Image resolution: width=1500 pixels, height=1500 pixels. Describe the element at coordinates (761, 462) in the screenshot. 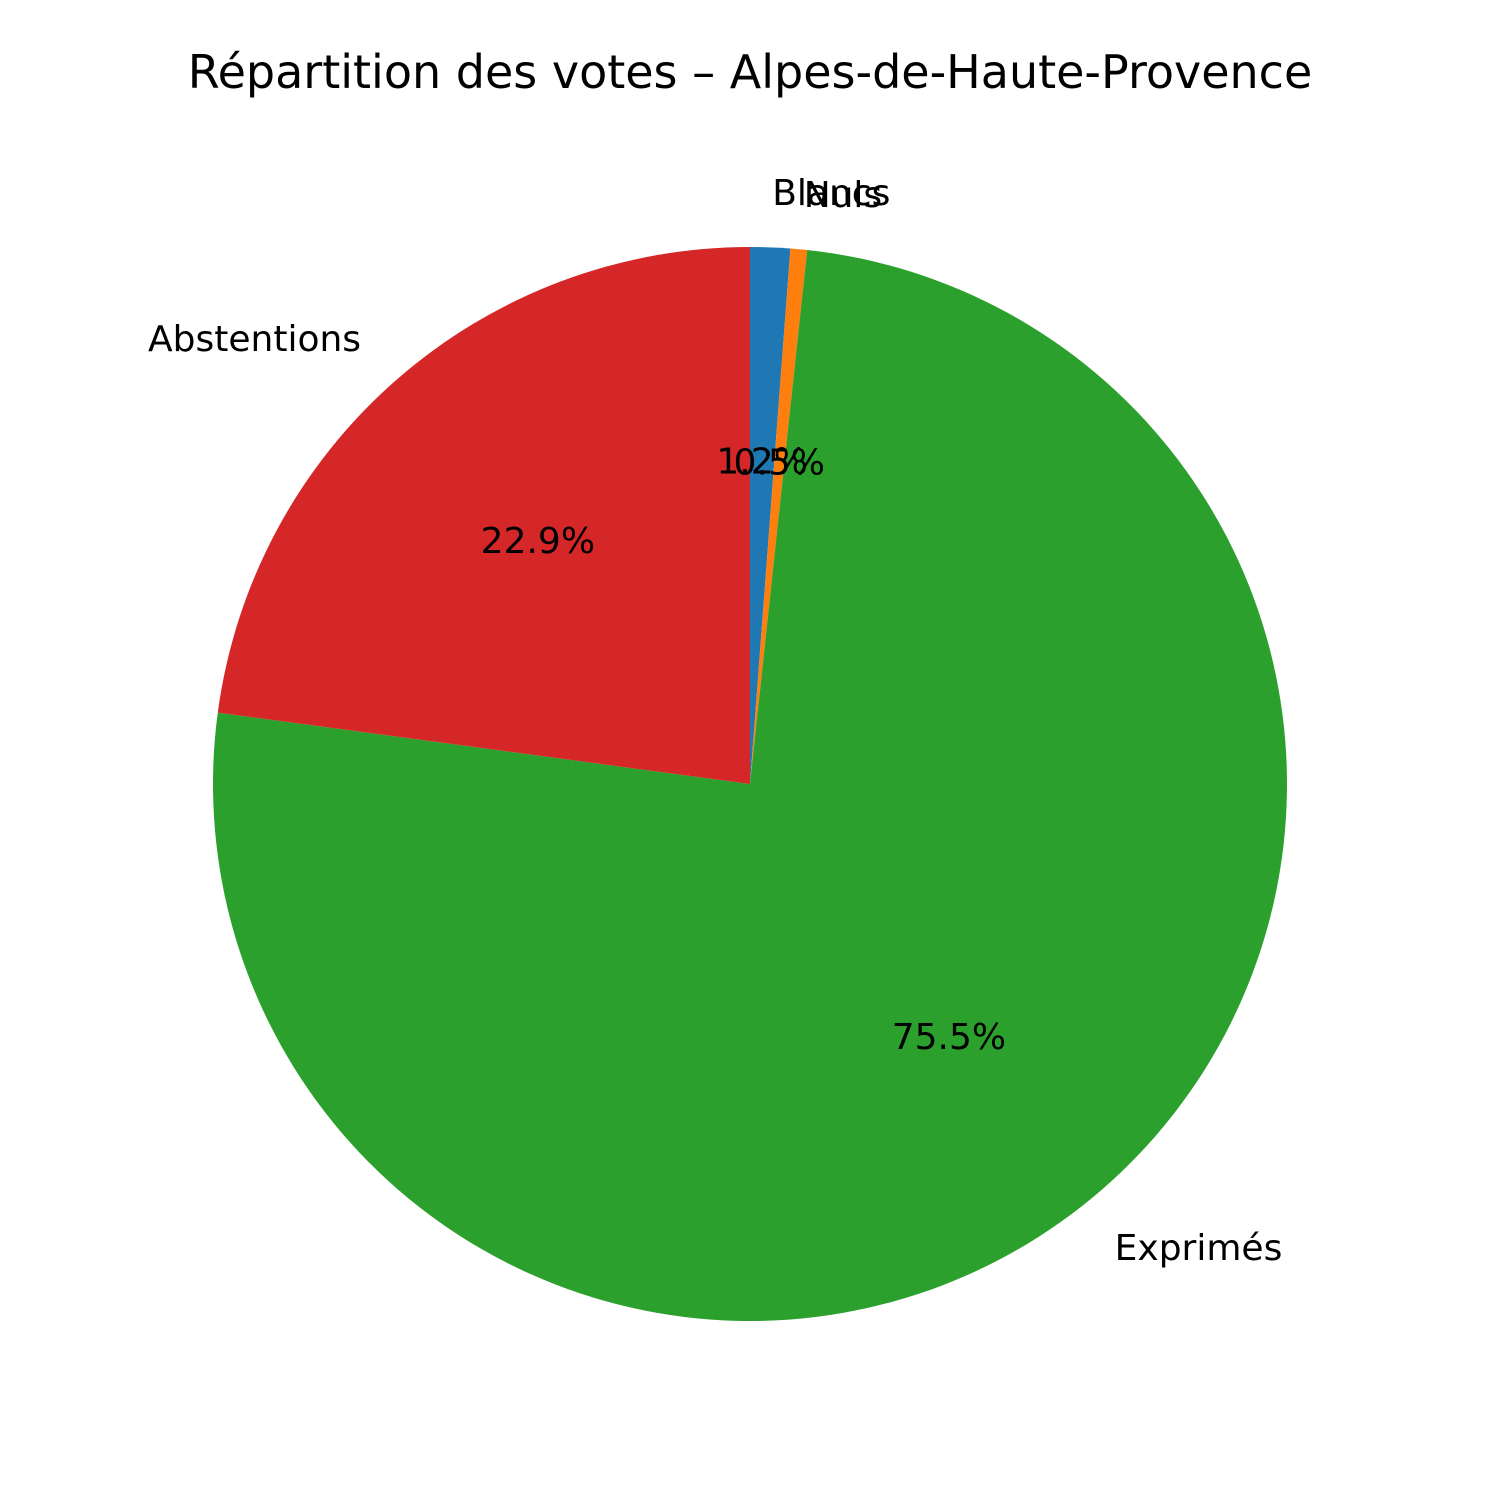

I see `slice-pct-blancs: 1.2%` at that location.